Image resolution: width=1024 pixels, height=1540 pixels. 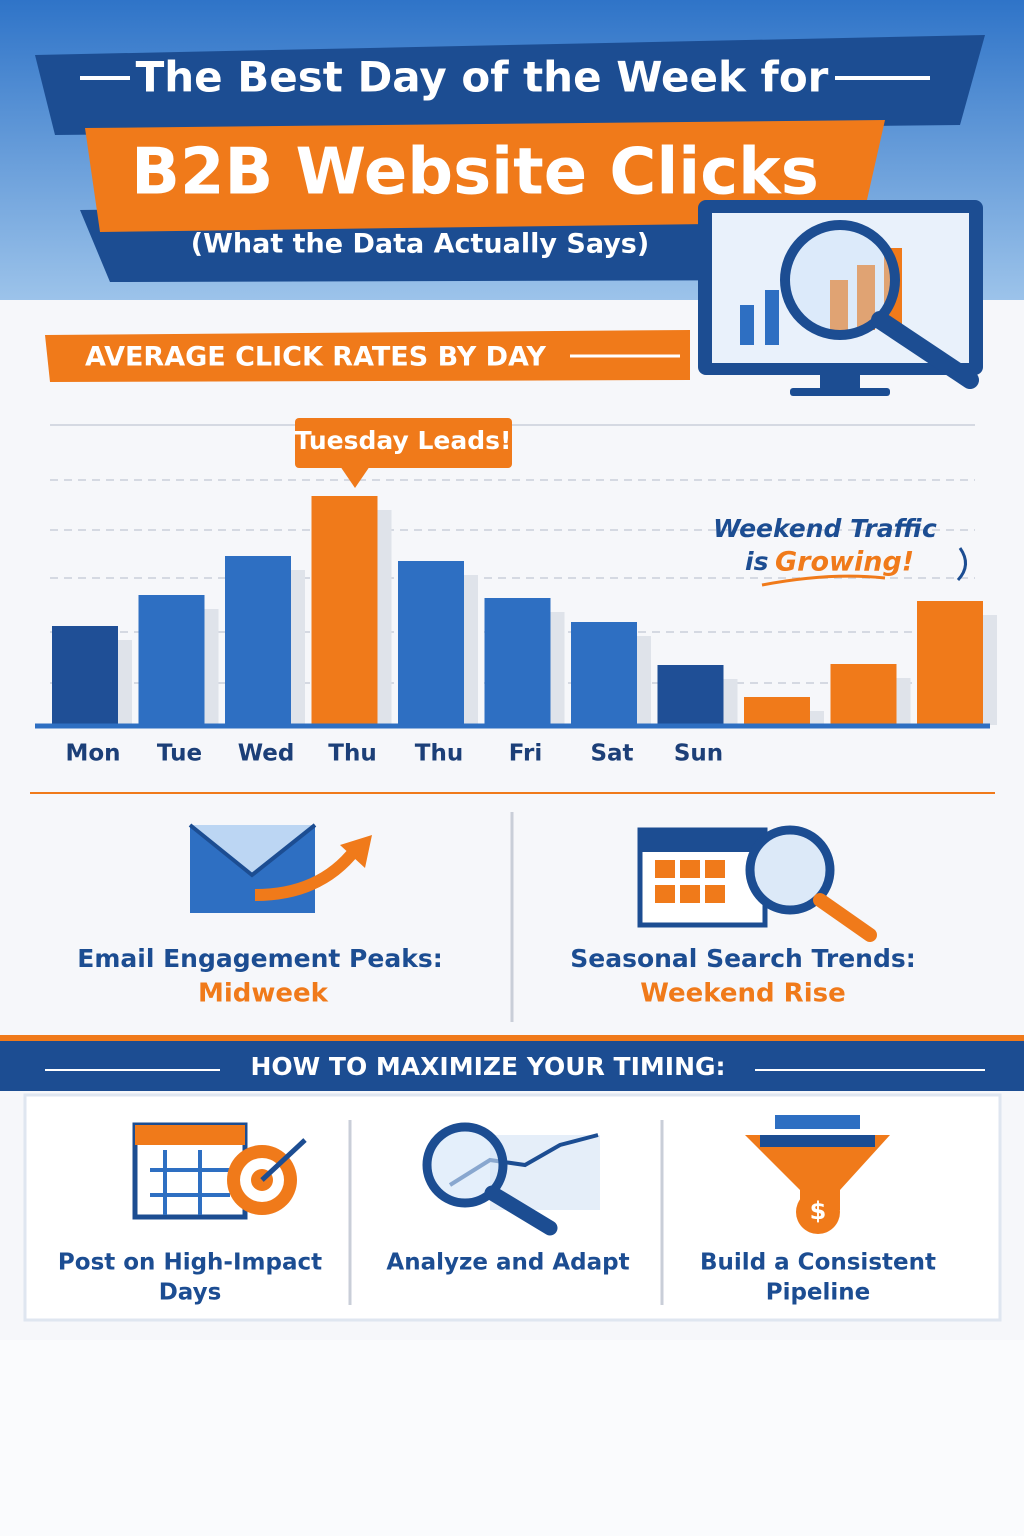 I want to click on annotation: Tuesday Leads!, so click(x=403, y=453).